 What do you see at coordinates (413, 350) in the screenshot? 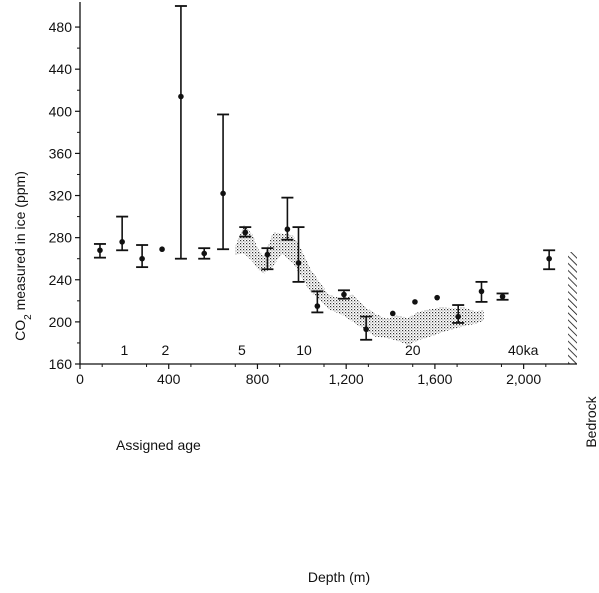
I see `age-marker-label: 20` at bounding box center [413, 350].